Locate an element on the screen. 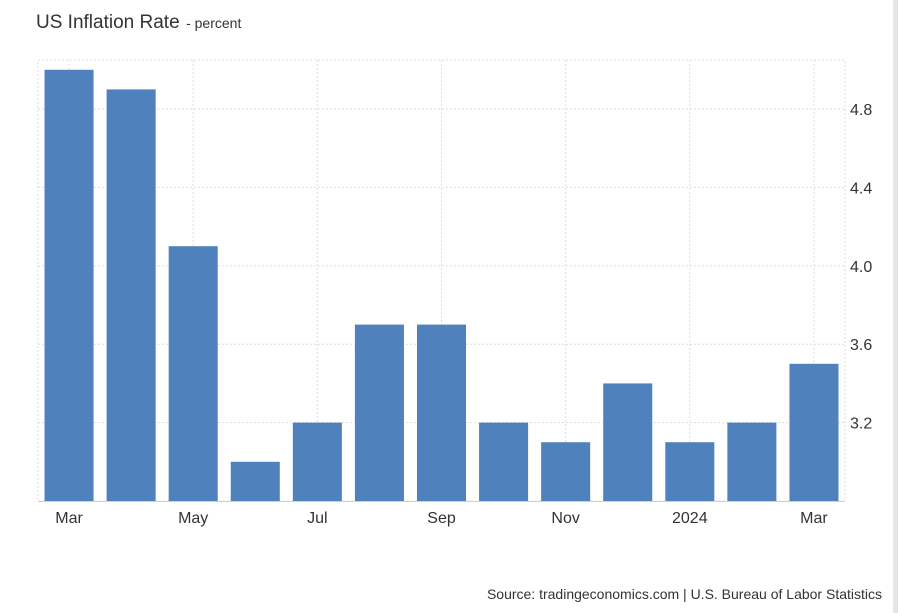 The width and height of the screenshot is (900, 613). chart-header: US Inflation Rate - percent is located at coordinates (138, 23).